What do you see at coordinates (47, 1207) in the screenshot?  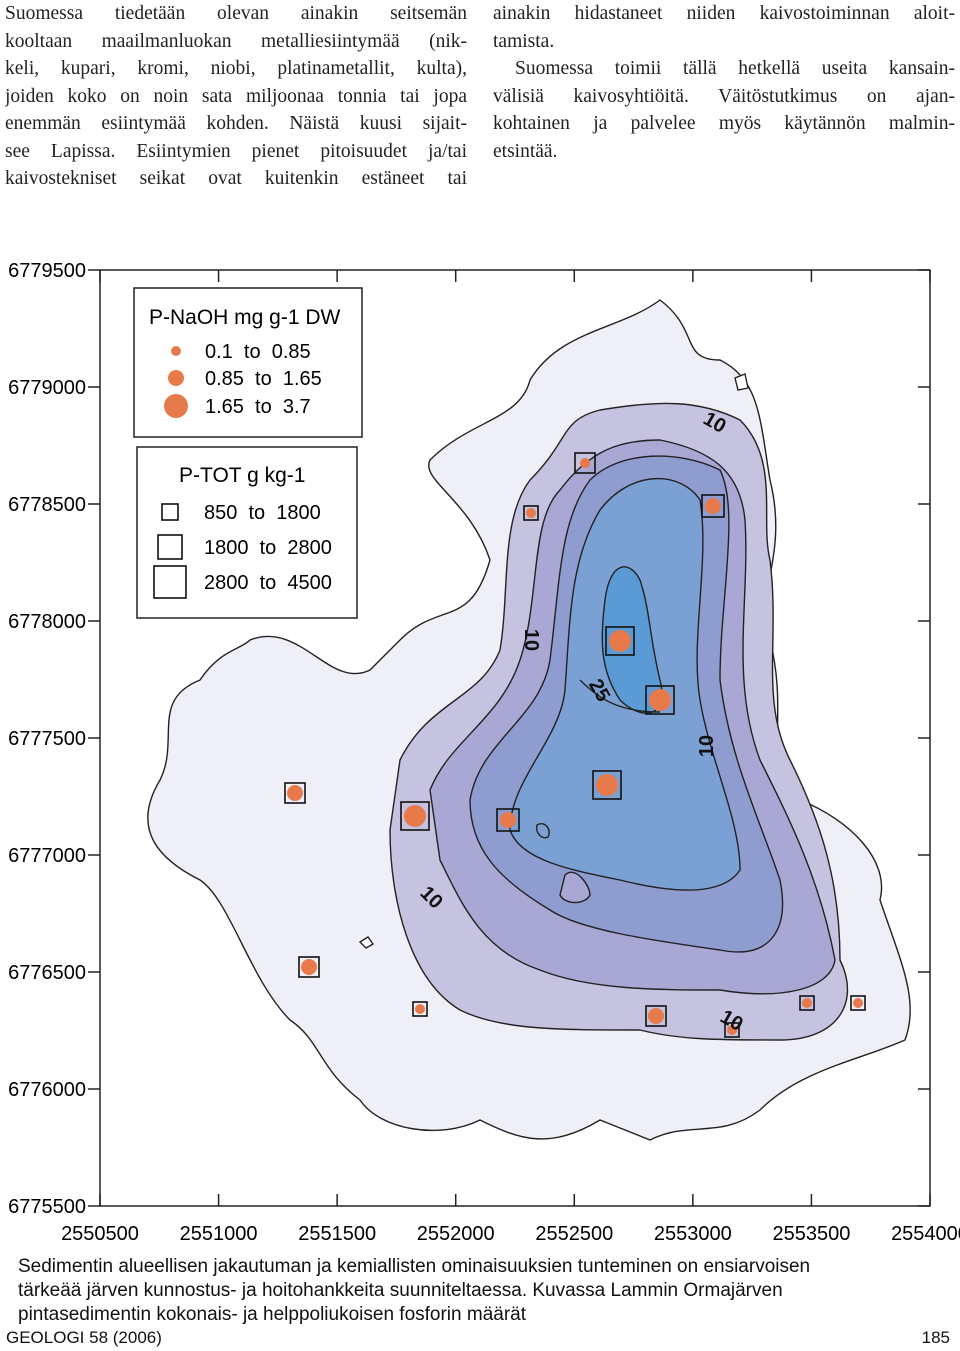 I see `y-tick-label: 6775500` at bounding box center [47, 1207].